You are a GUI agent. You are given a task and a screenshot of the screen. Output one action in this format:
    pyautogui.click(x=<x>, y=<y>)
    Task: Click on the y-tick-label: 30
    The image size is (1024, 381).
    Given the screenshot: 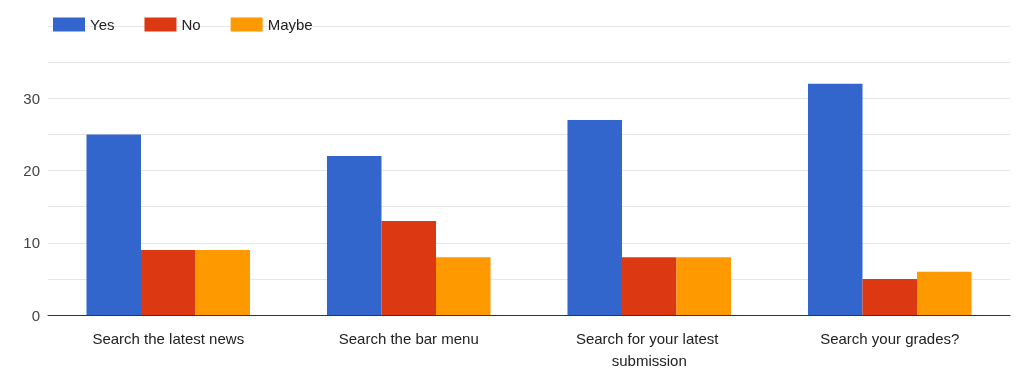 What is the action you would take?
    pyautogui.click(x=31, y=98)
    